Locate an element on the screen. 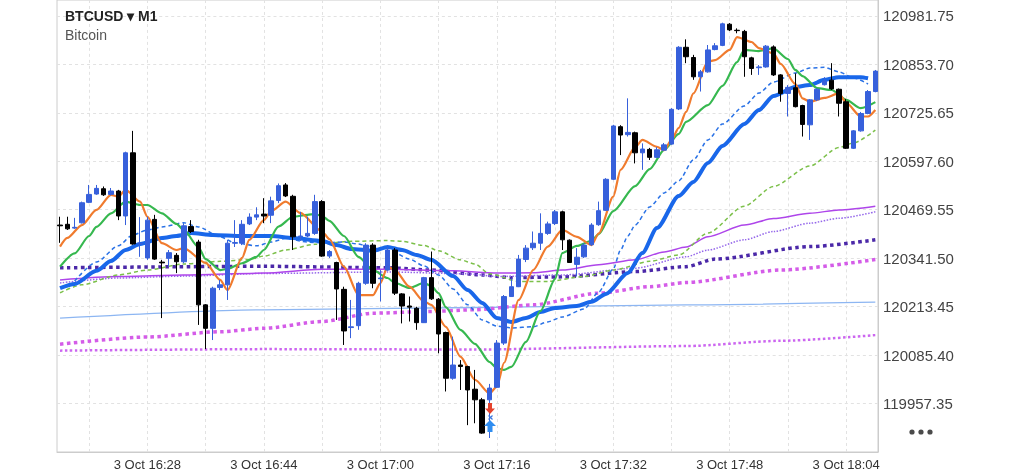 The image size is (1024, 473). x-tick-label: 3 Oct 17:48 is located at coordinates (730, 464).